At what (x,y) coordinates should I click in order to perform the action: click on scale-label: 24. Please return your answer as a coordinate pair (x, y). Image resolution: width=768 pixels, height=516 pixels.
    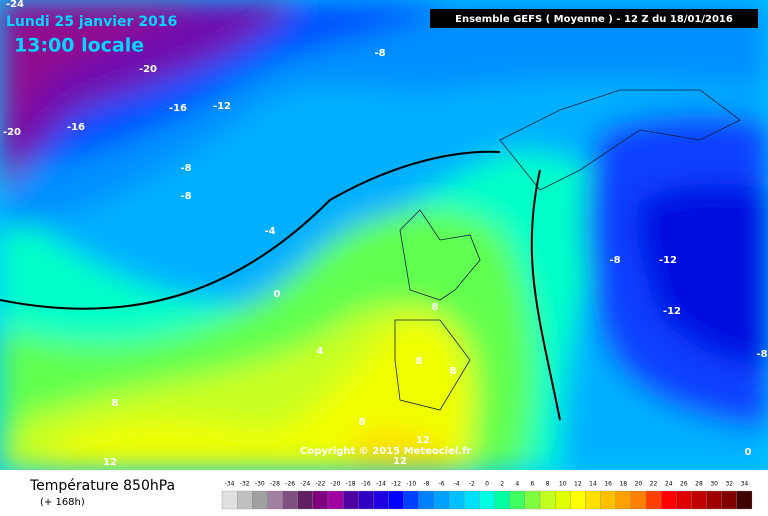
    Looking at the image, I should click on (669, 484).